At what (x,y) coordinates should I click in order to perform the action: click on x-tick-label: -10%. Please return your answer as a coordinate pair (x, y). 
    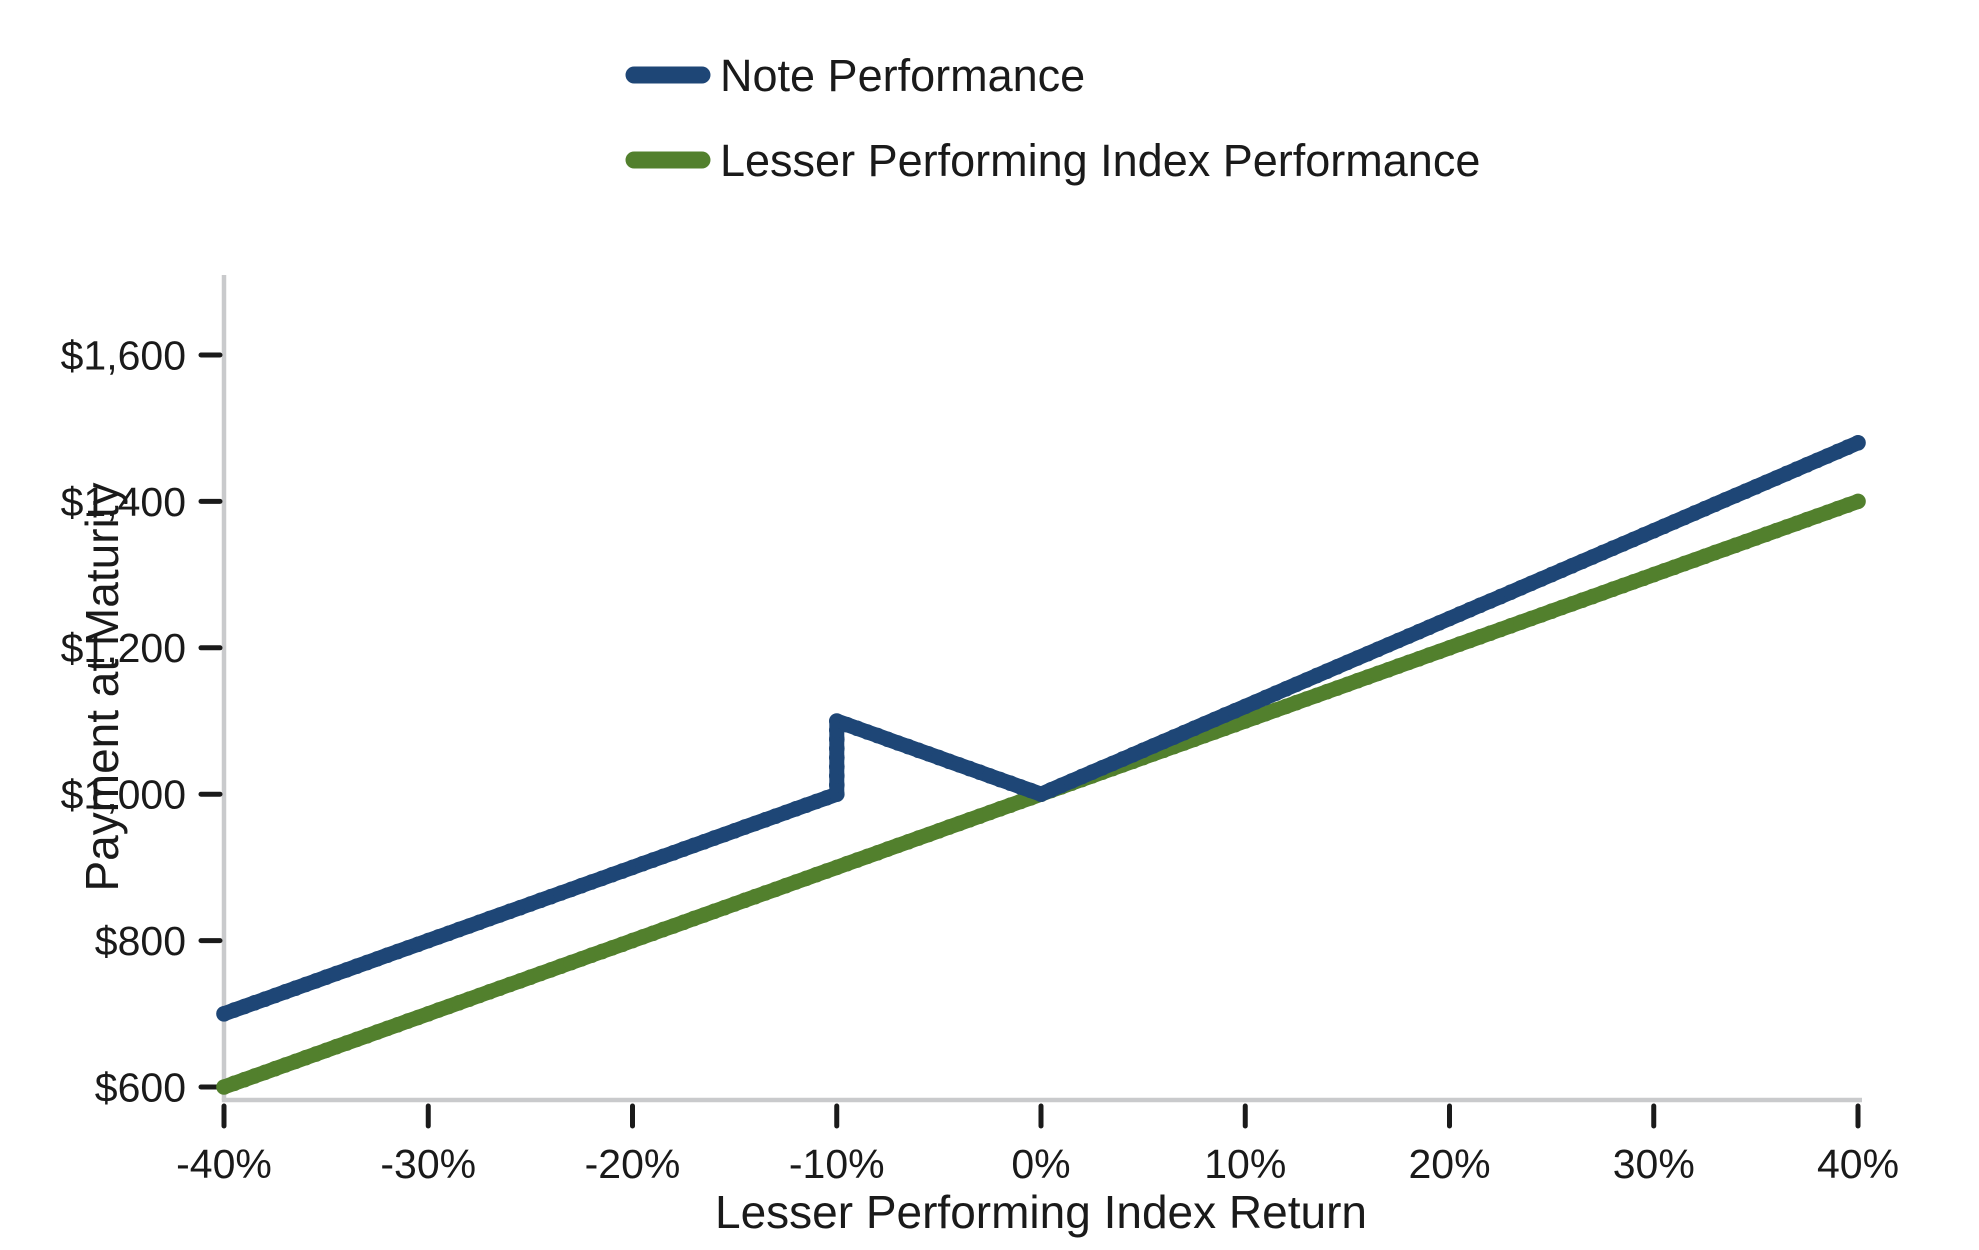
    Looking at the image, I should click on (837, 1164).